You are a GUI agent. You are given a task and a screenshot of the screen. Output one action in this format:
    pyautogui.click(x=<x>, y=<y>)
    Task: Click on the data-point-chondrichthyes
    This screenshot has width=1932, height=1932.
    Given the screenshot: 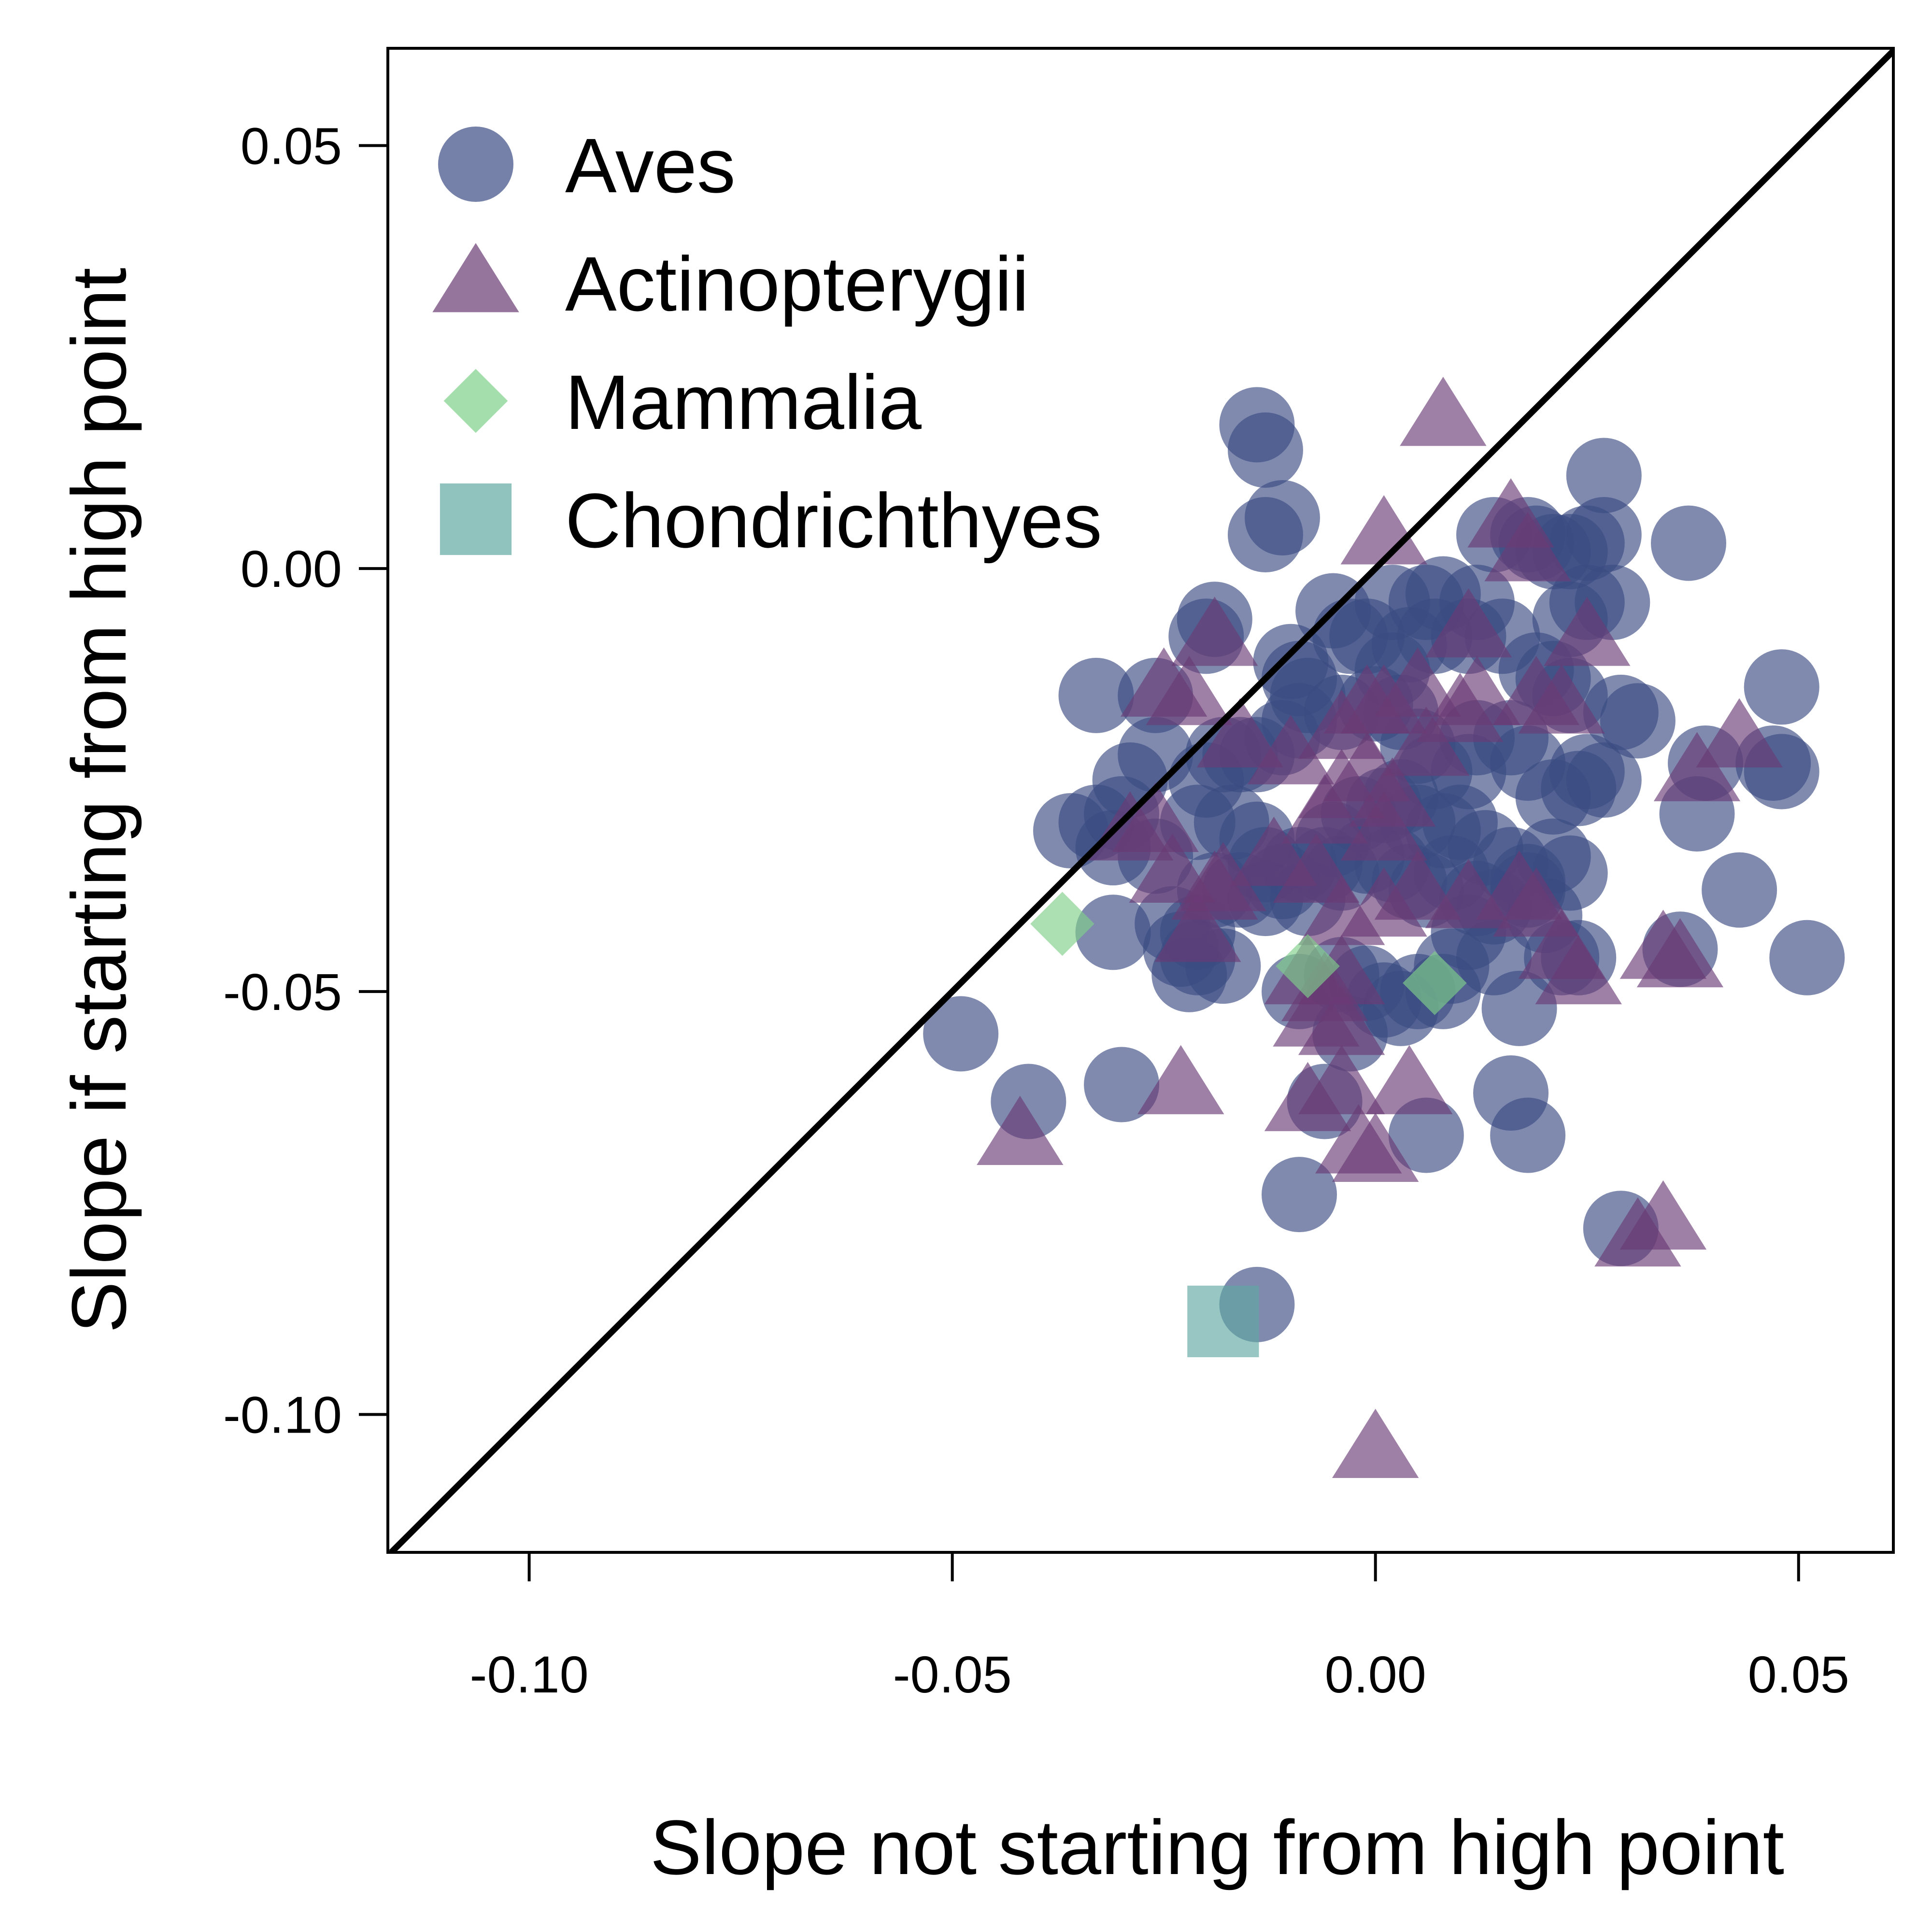 What is the action you would take?
    pyautogui.click(x=1223, y=1321)
    